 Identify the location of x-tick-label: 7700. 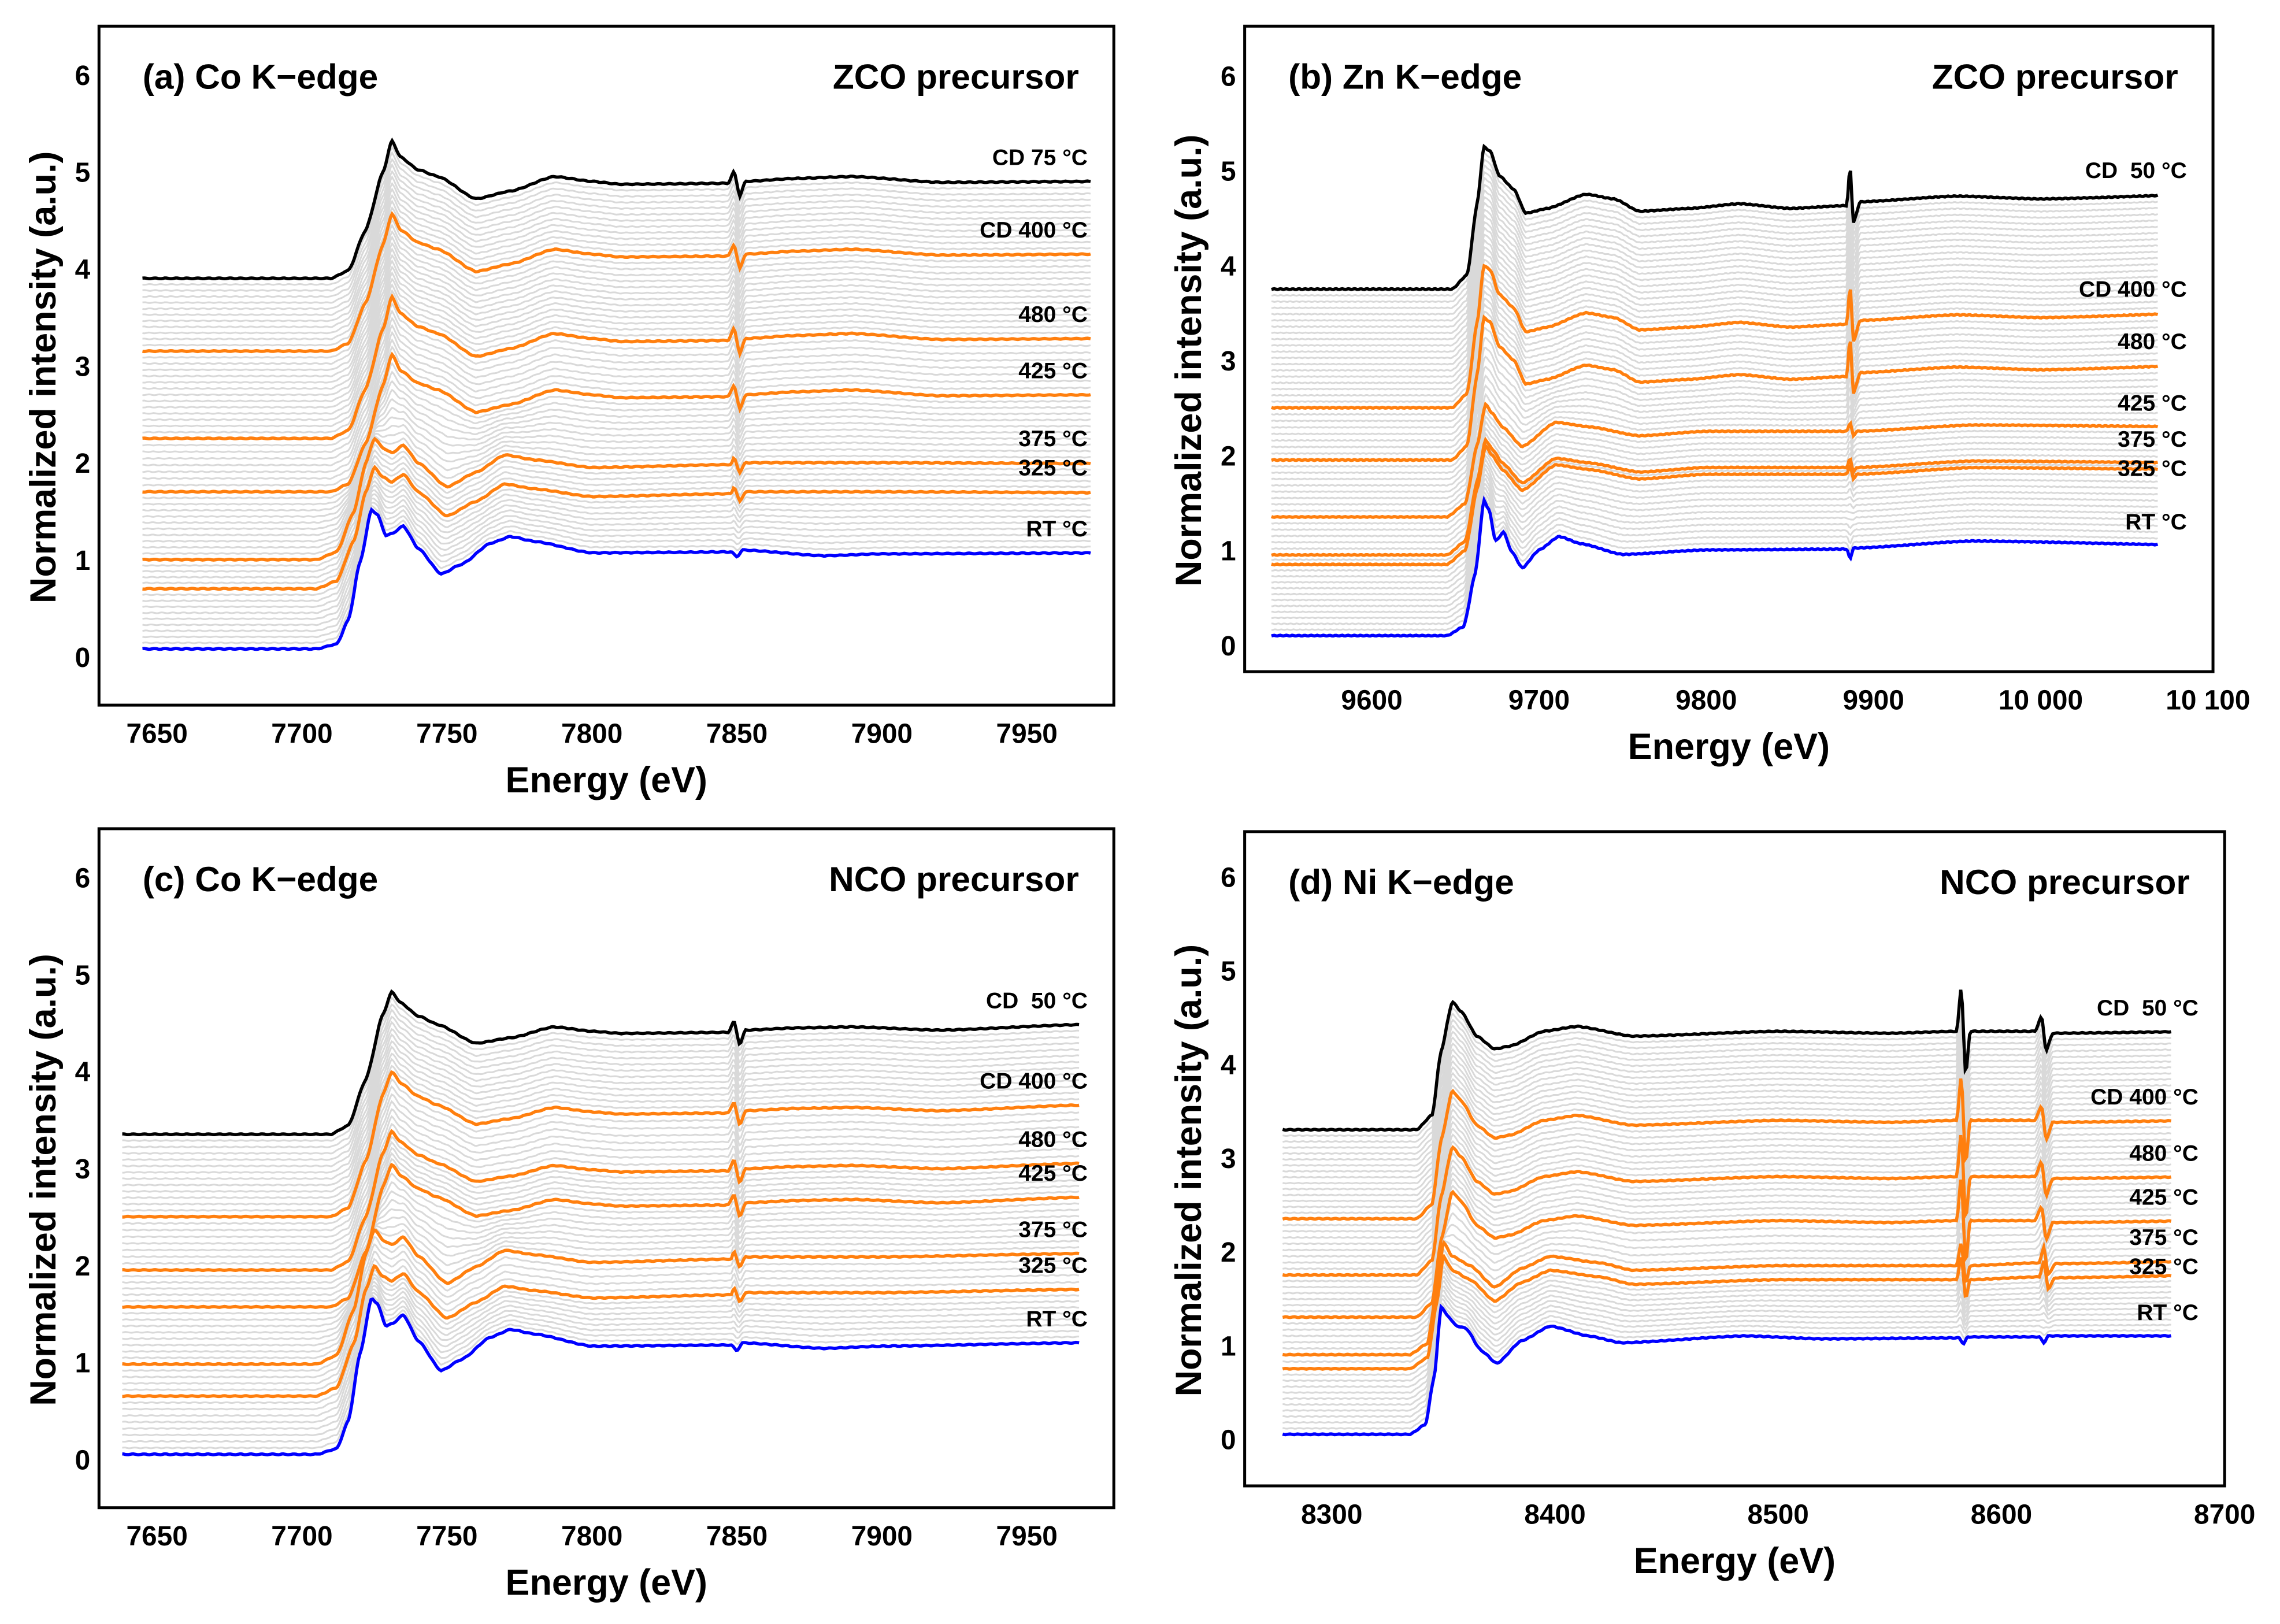
(301, 734).